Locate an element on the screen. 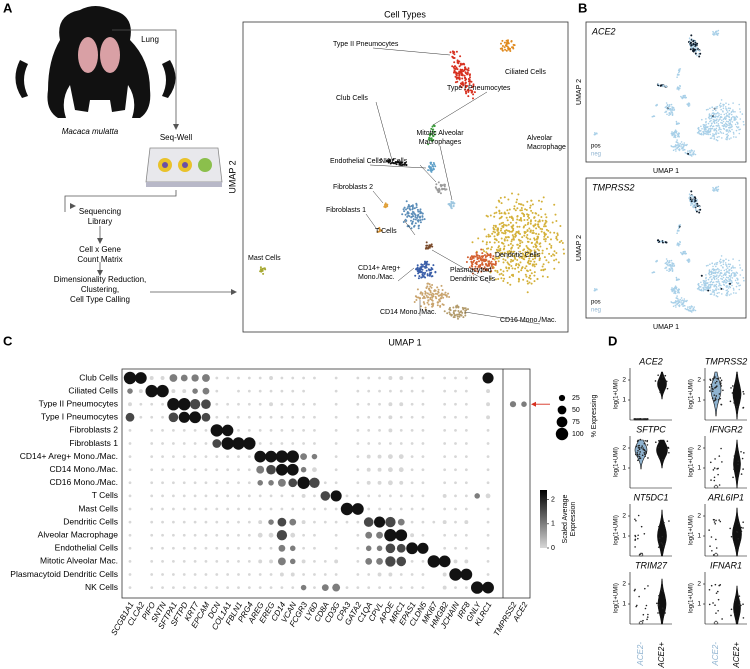  y-tick-label: 2 is located at coordinates (624, 584).